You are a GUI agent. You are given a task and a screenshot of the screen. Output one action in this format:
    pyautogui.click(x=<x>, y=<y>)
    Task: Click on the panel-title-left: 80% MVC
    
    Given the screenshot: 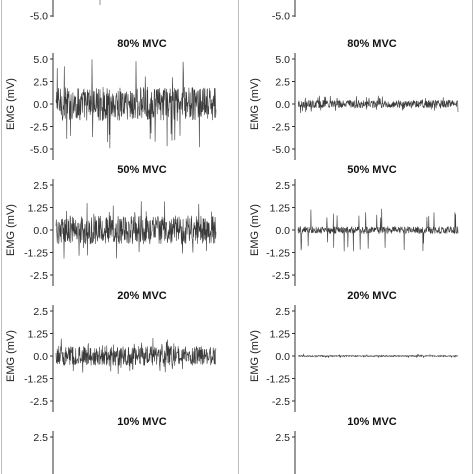 What is the action you would take?
    pyautogui.click(x=142, y=44)
    